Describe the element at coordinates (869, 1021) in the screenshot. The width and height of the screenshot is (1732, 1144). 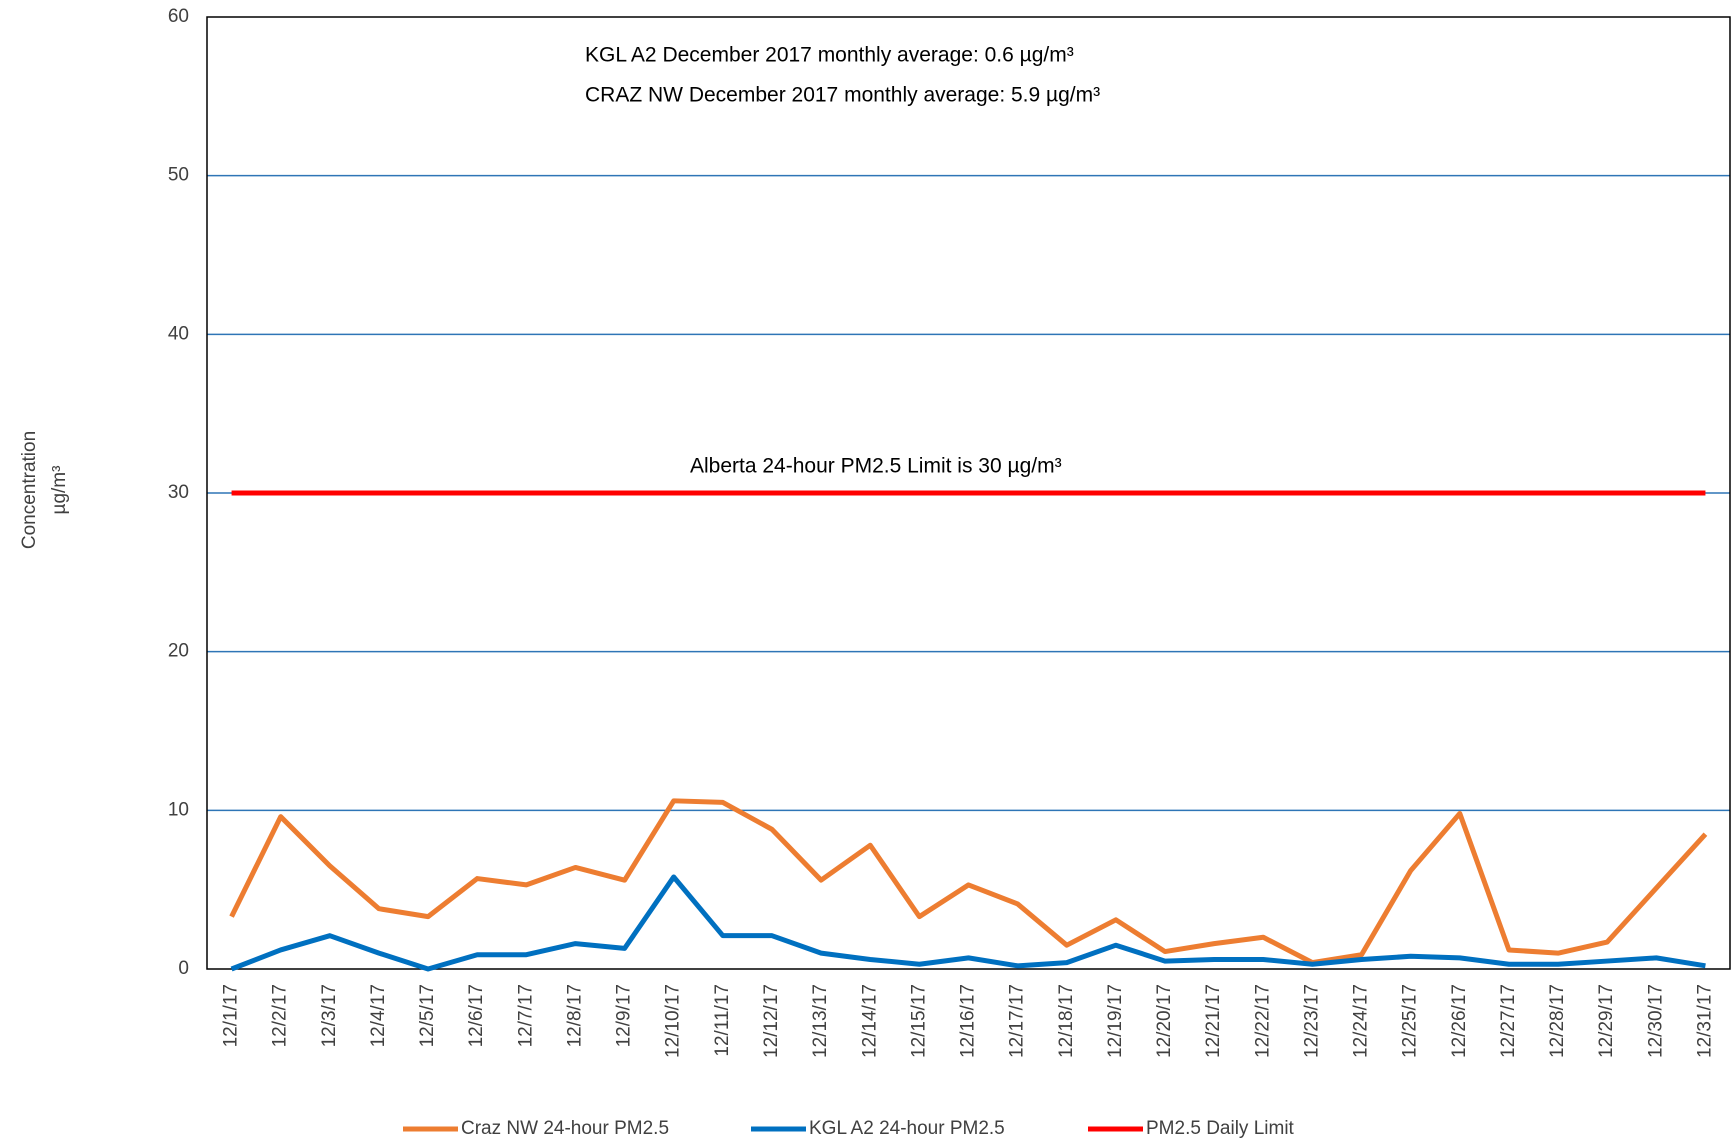
I see `x-tick-label: 12/14/17` at that location.